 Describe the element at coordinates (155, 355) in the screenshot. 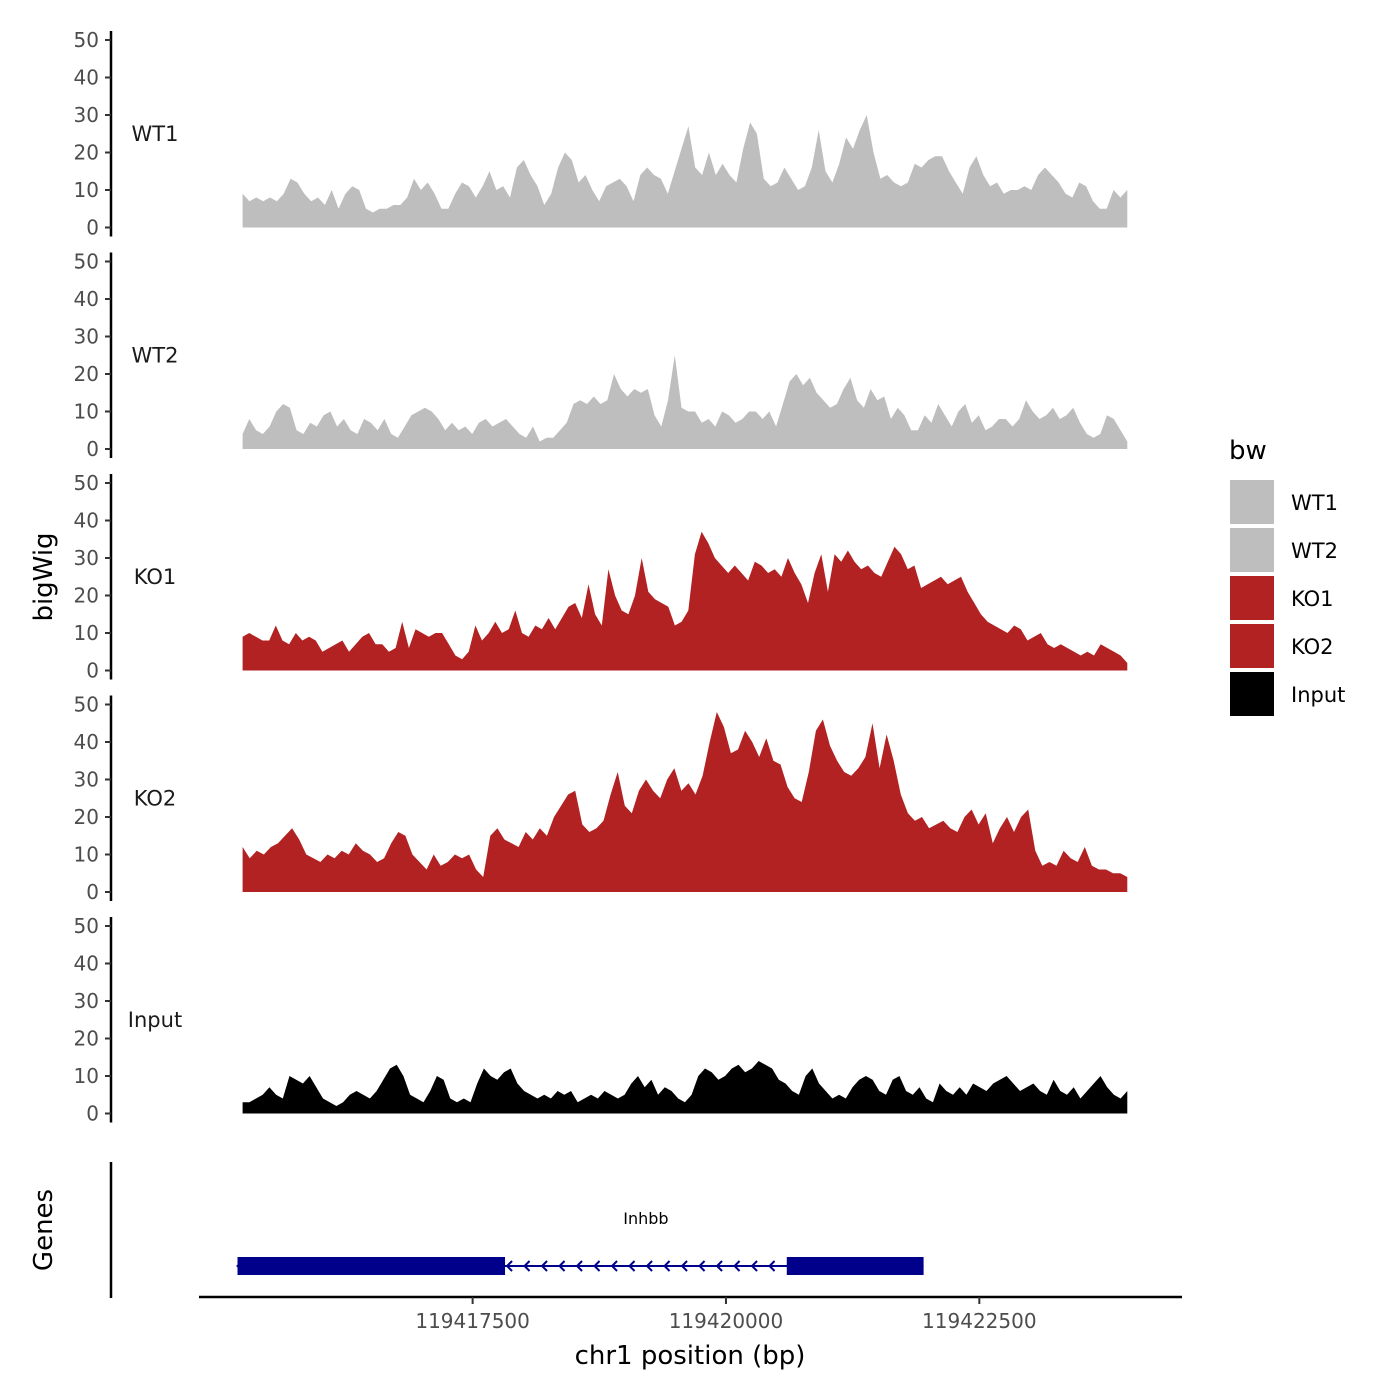

I see `track-label: WT2` at that location.